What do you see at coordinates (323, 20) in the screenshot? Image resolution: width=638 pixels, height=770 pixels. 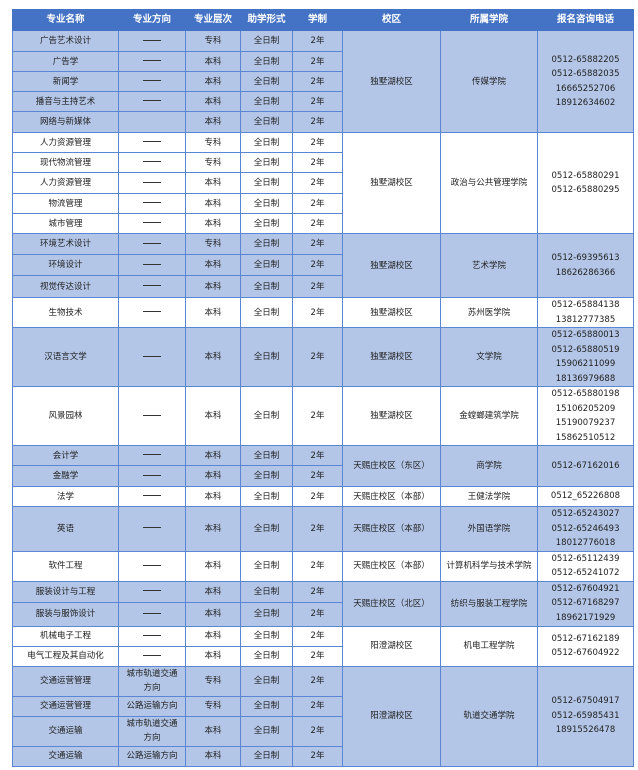 I see `header-row: 专业名称 专业方向 专业层次 助学形式 学制 校区 所属学院 报名咨询电话` at bounding box center [323, 20].